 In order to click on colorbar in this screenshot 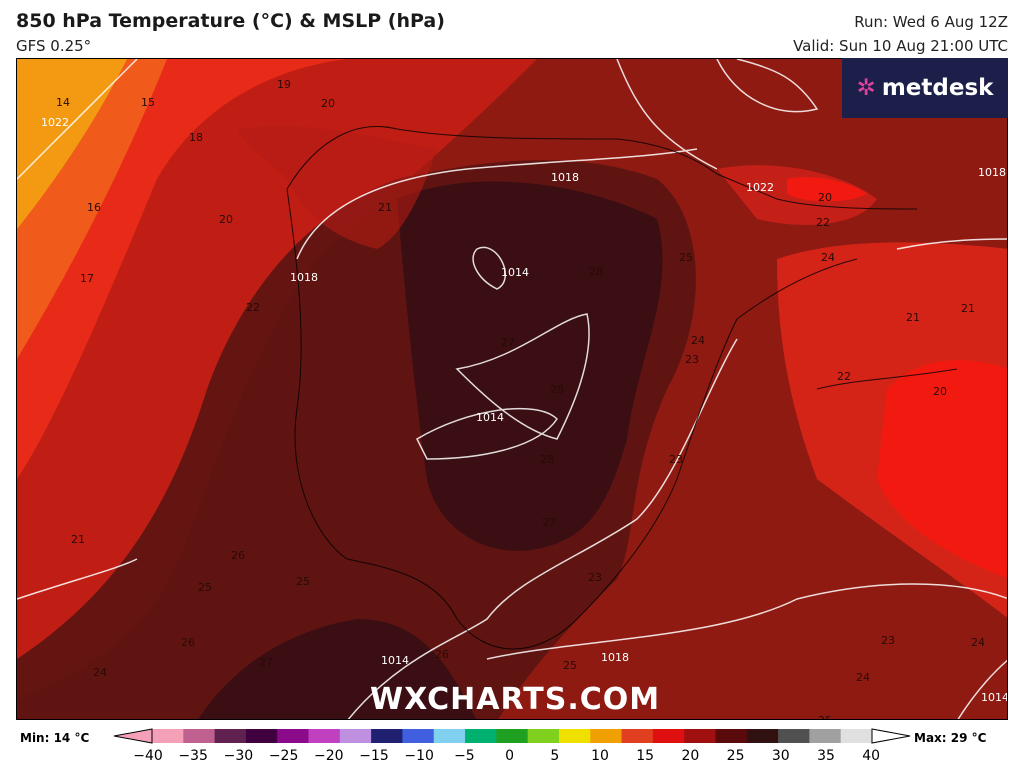, I will do `click(512, 736)`.